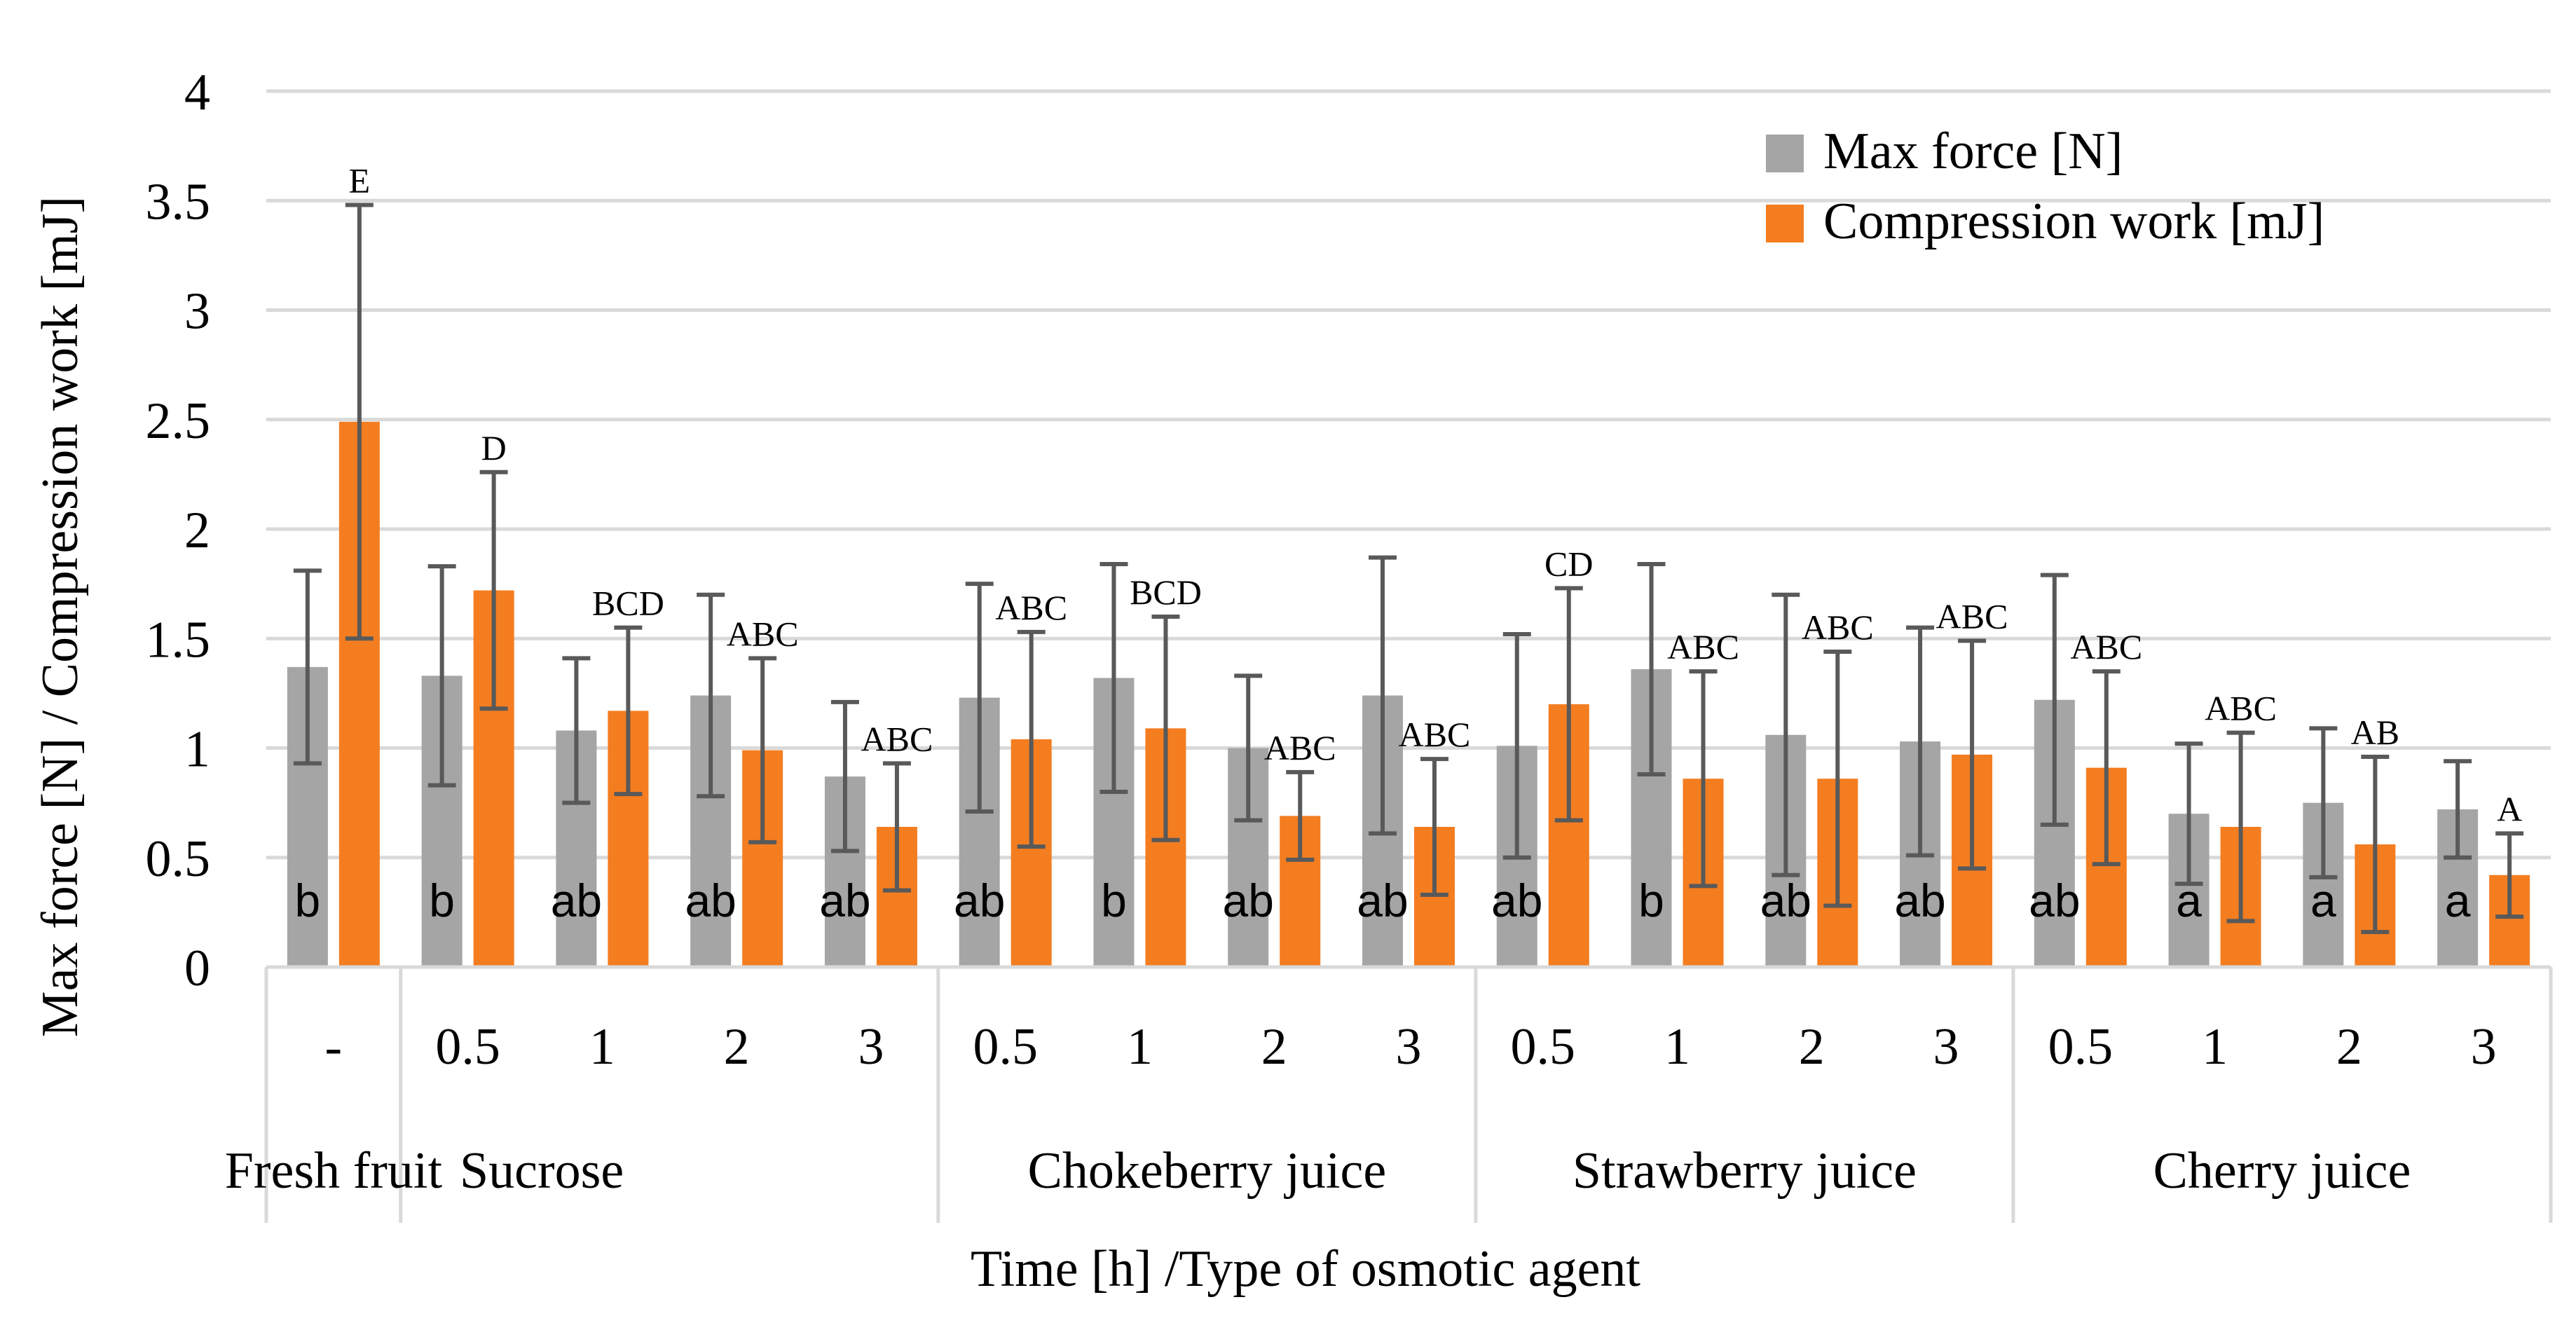 This screenshot has height=1323, width=2576. I want to click on compression-work-letter: E, so click(360, 180).